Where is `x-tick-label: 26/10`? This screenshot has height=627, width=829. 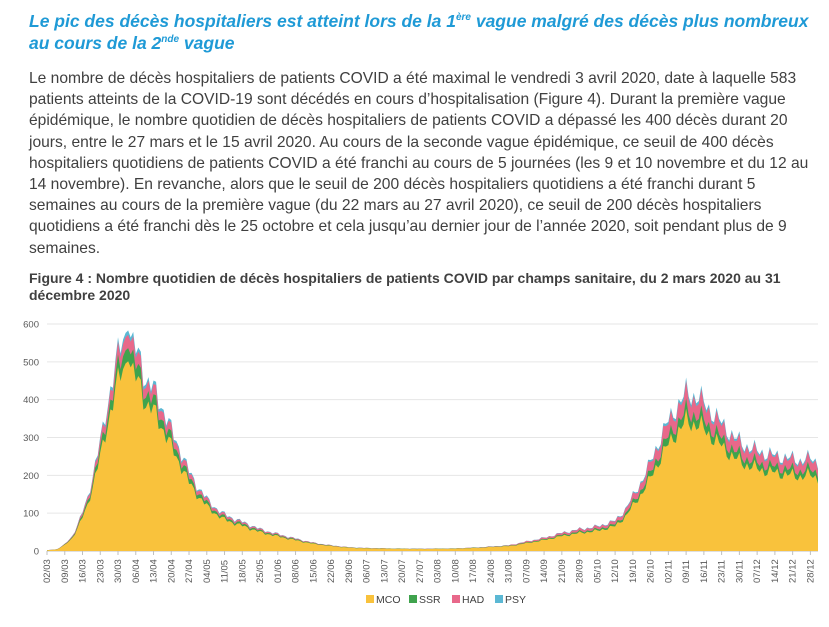
x-tick-label: 26/10 is located at coordinates (651, 571).